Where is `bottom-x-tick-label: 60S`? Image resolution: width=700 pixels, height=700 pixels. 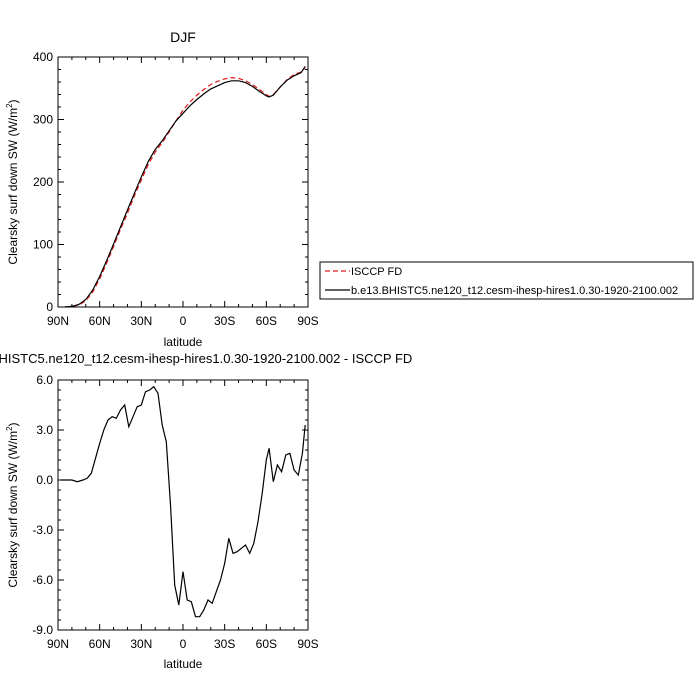
bottom-x-tick-label: 60S is located at coordinates (266, 644).